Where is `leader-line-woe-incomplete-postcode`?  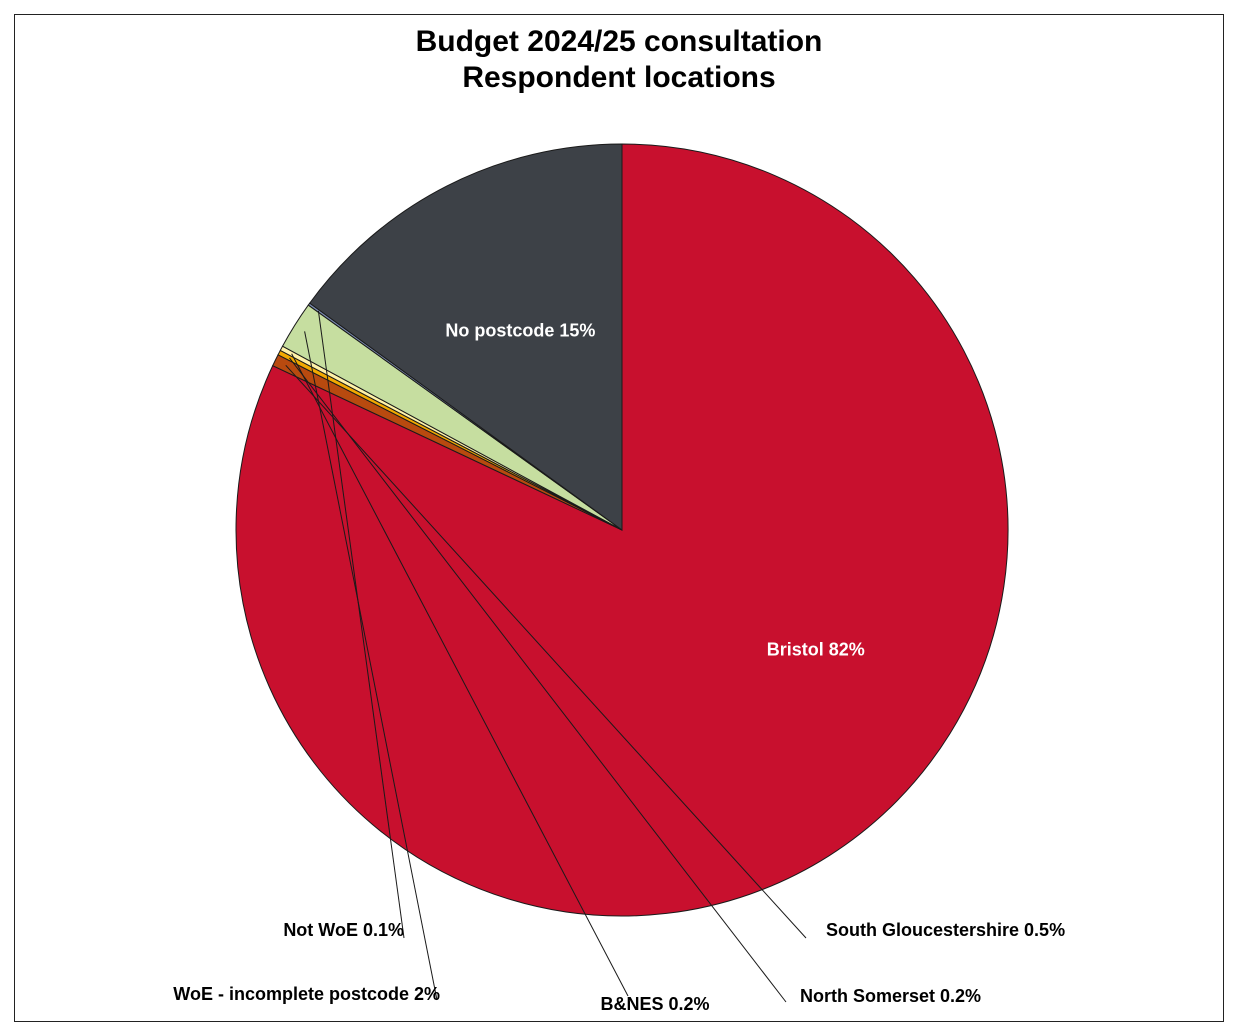
leader-line-woe-incomplete-postcode is located at coordinates (371, 666).